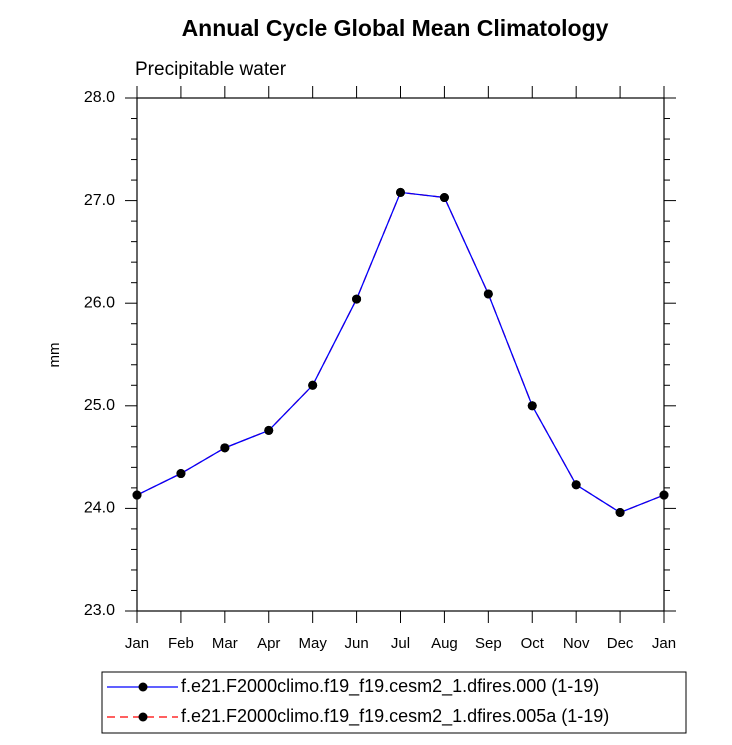  I want to click on x-tick-label: Oct, so click(533, 643).